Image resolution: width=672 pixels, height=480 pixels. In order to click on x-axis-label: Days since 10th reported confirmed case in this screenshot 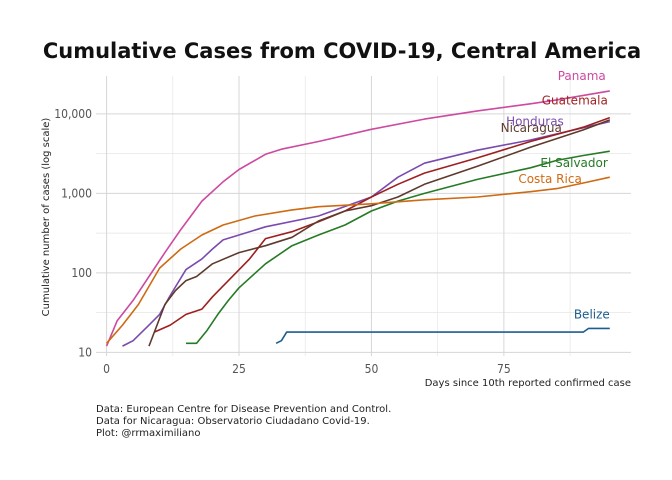, I will do `click(528, 383)`.